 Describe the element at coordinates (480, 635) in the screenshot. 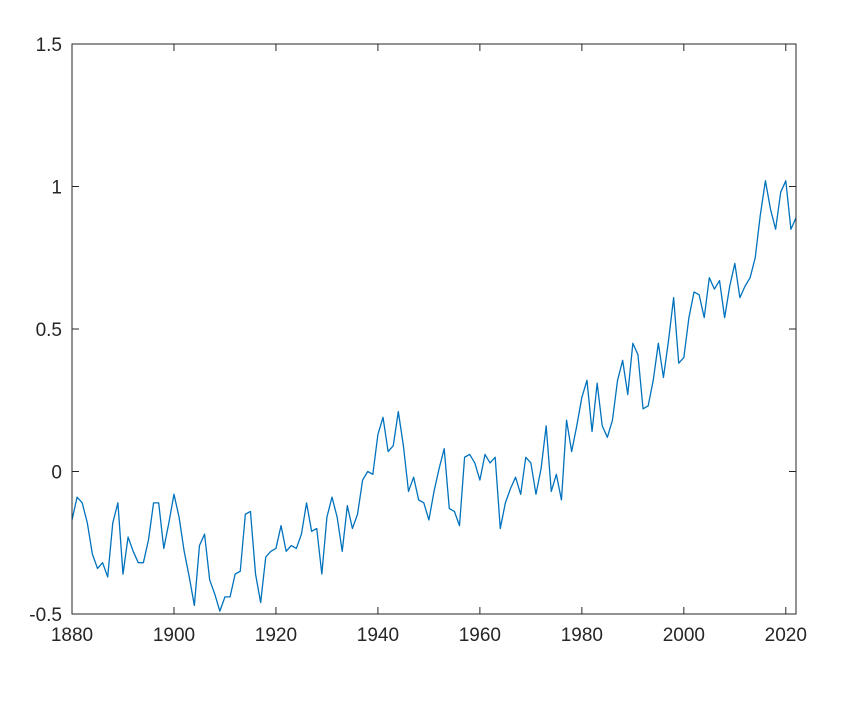

I see `x-tick-label: 1960` at that location.